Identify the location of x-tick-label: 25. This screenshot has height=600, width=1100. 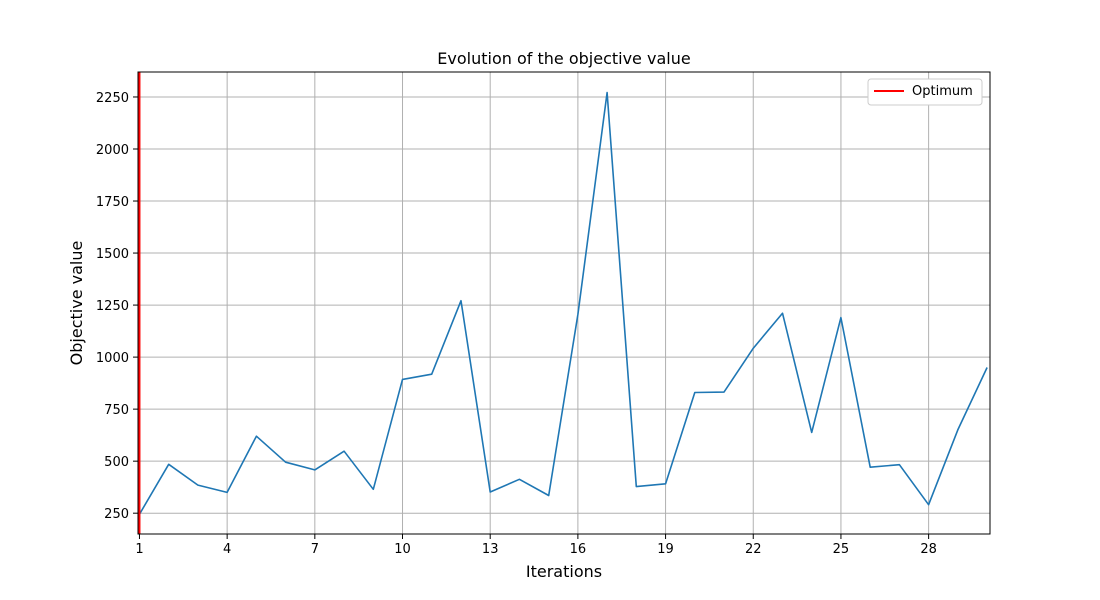
(841, 549).